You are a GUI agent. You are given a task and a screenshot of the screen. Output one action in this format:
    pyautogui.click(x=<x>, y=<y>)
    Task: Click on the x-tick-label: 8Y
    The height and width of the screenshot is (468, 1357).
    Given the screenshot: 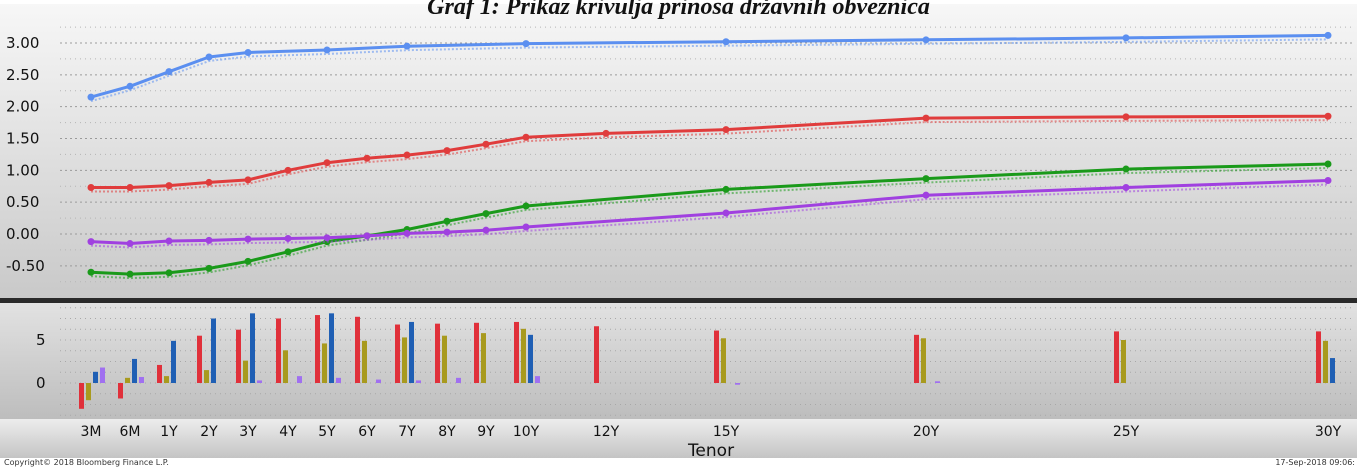 What is the action you would take?
    pyautogui.click(x=447, y=432)
    